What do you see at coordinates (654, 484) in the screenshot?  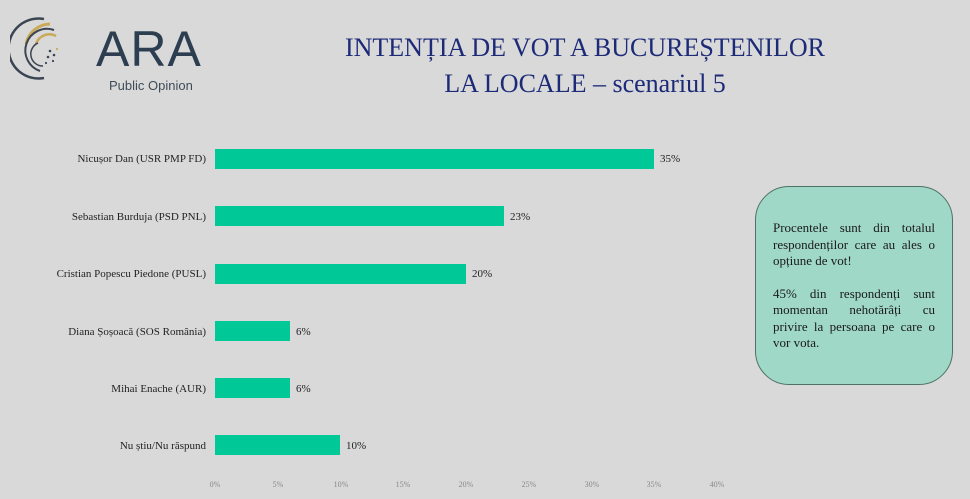 I see `x-tick: 35%` at bounding box center [654, 484].